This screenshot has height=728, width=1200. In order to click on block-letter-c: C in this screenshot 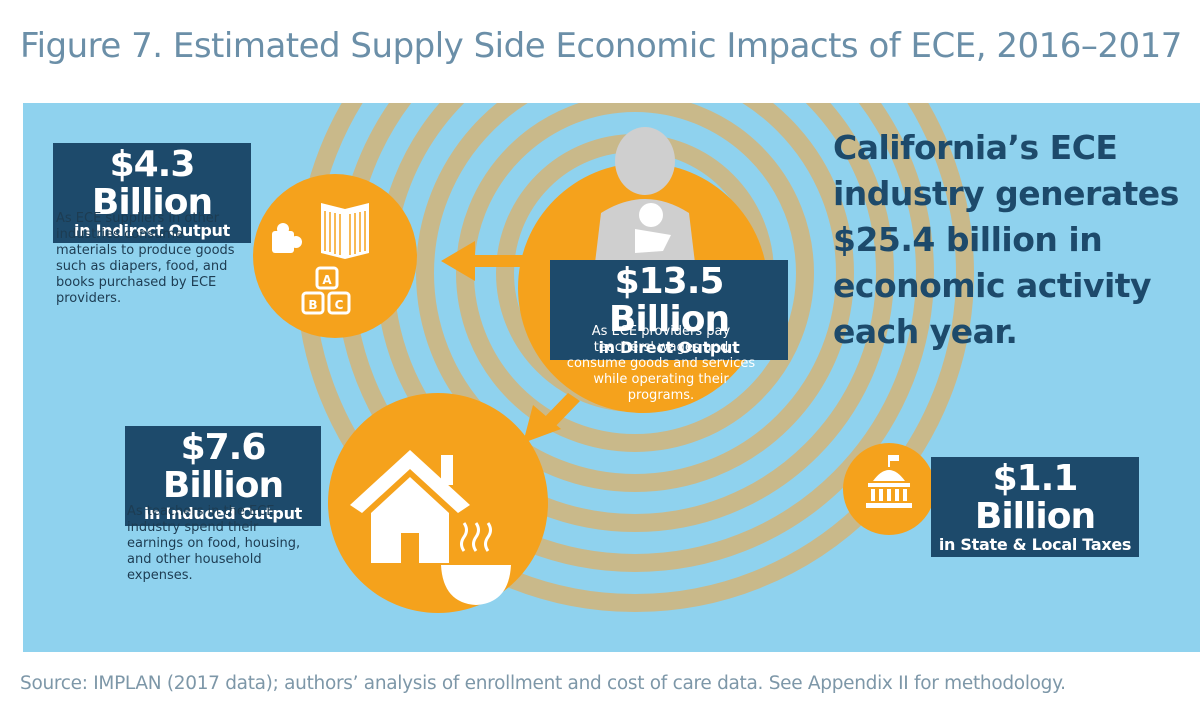, I will do `click(339, 305)`.